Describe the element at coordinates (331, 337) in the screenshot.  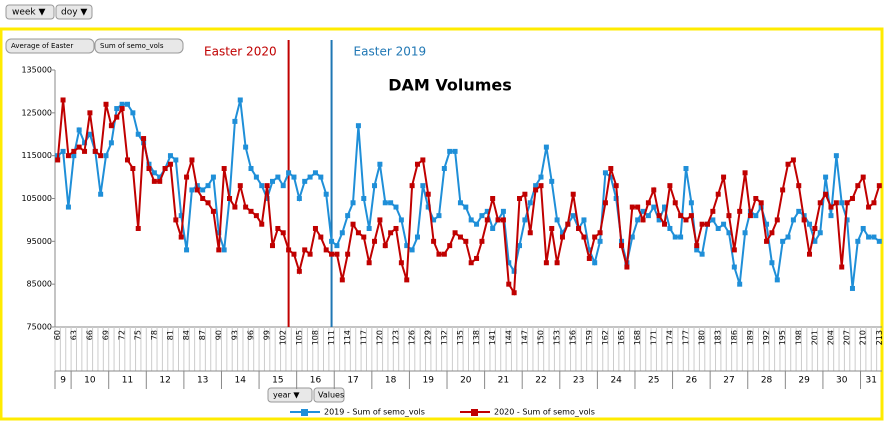
I see `x-tick-label: 111` at that location.